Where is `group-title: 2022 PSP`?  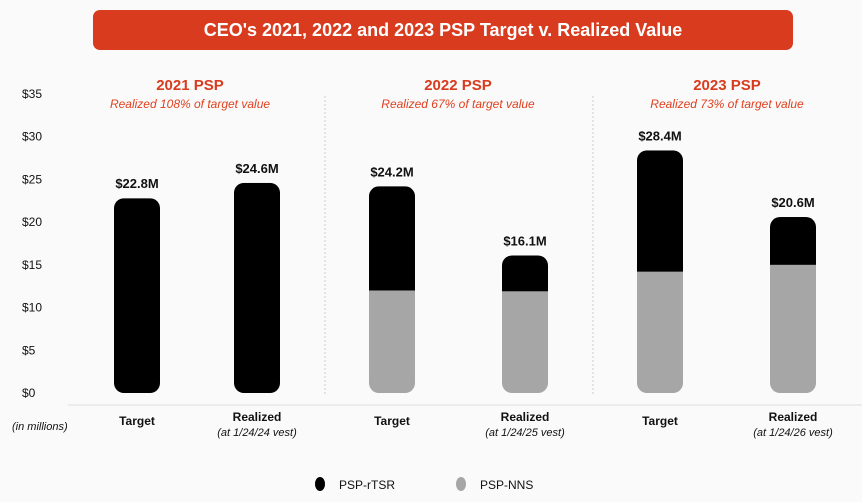
group-title: 2022 PSP is located at coordinates (458, 85).